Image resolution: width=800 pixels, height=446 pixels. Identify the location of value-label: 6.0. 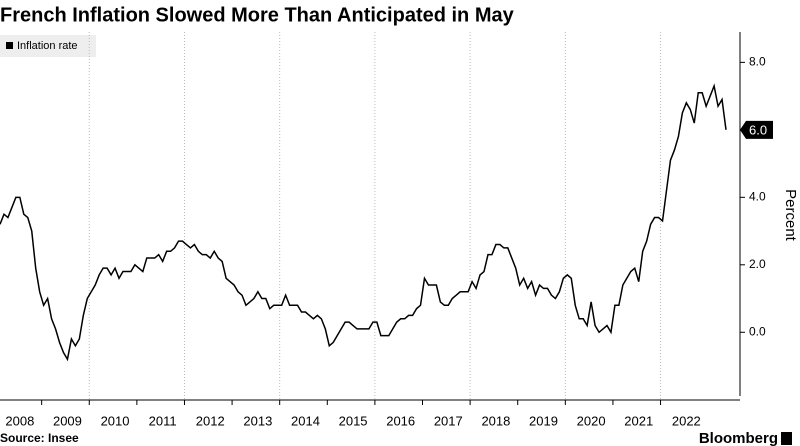
(758, 129).